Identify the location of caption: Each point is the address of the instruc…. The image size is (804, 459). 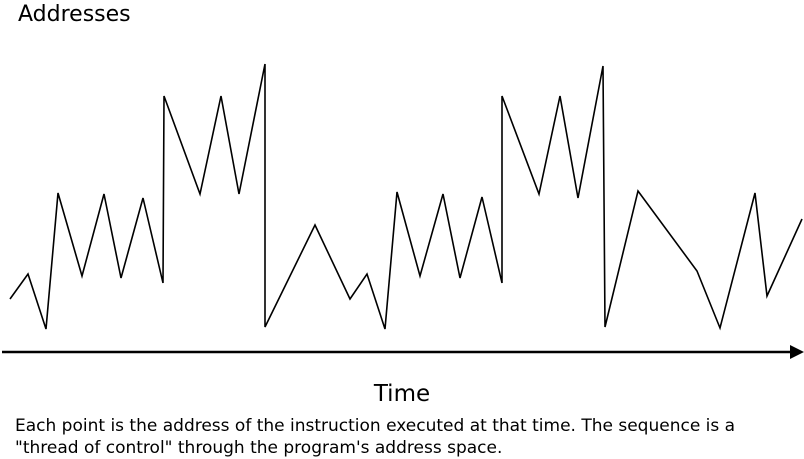
(405, 437).